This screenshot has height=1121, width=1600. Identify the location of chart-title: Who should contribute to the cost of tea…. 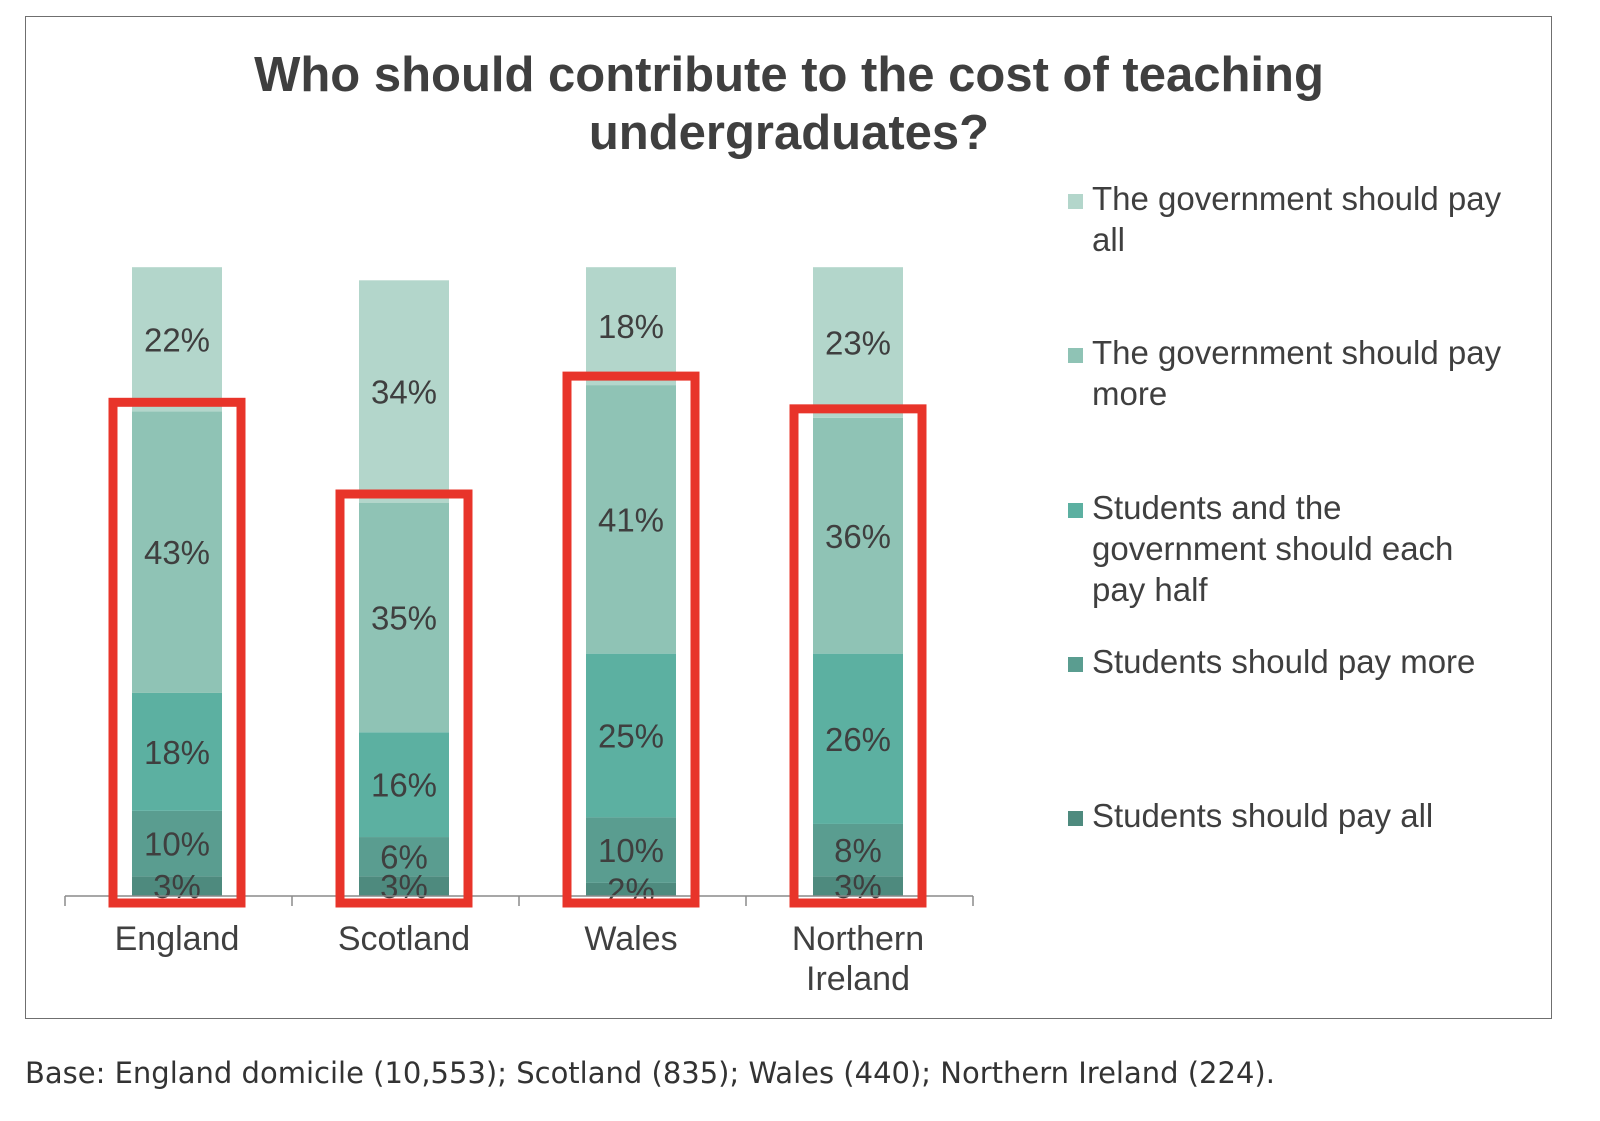
(789, 104).